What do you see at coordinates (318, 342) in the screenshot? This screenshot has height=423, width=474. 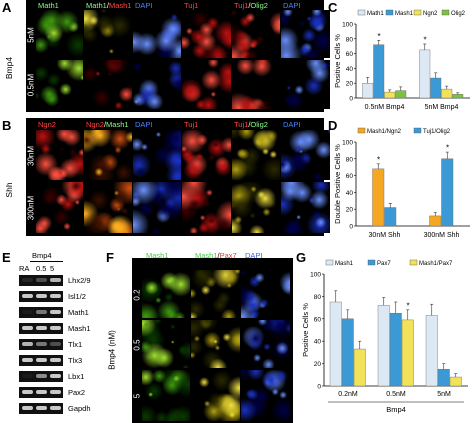 I see `y-tick-label: 40` at bounding box center [318, 342].